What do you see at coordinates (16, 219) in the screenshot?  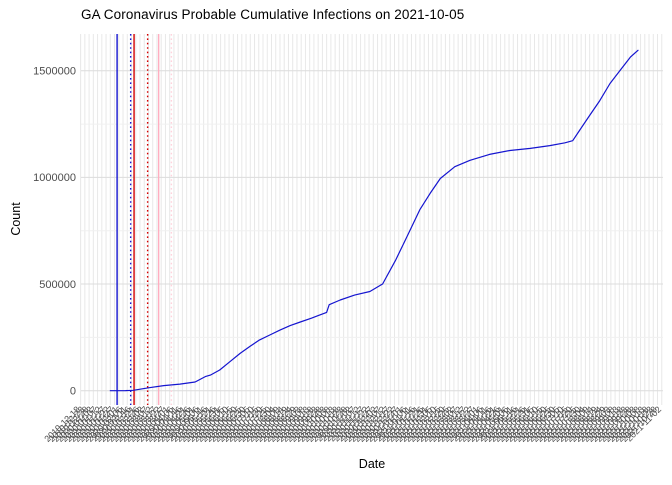 I see `y-axis-title: Count` at bounding box center [16, 219].